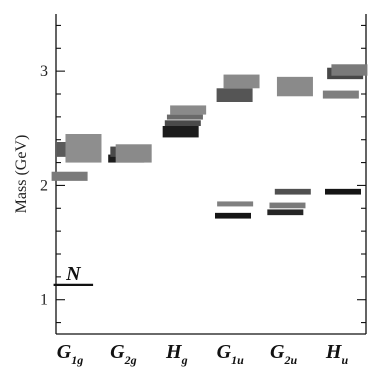 The image size is (370, 367). I want to click on nucleon-reference: N, so click(73, 274).